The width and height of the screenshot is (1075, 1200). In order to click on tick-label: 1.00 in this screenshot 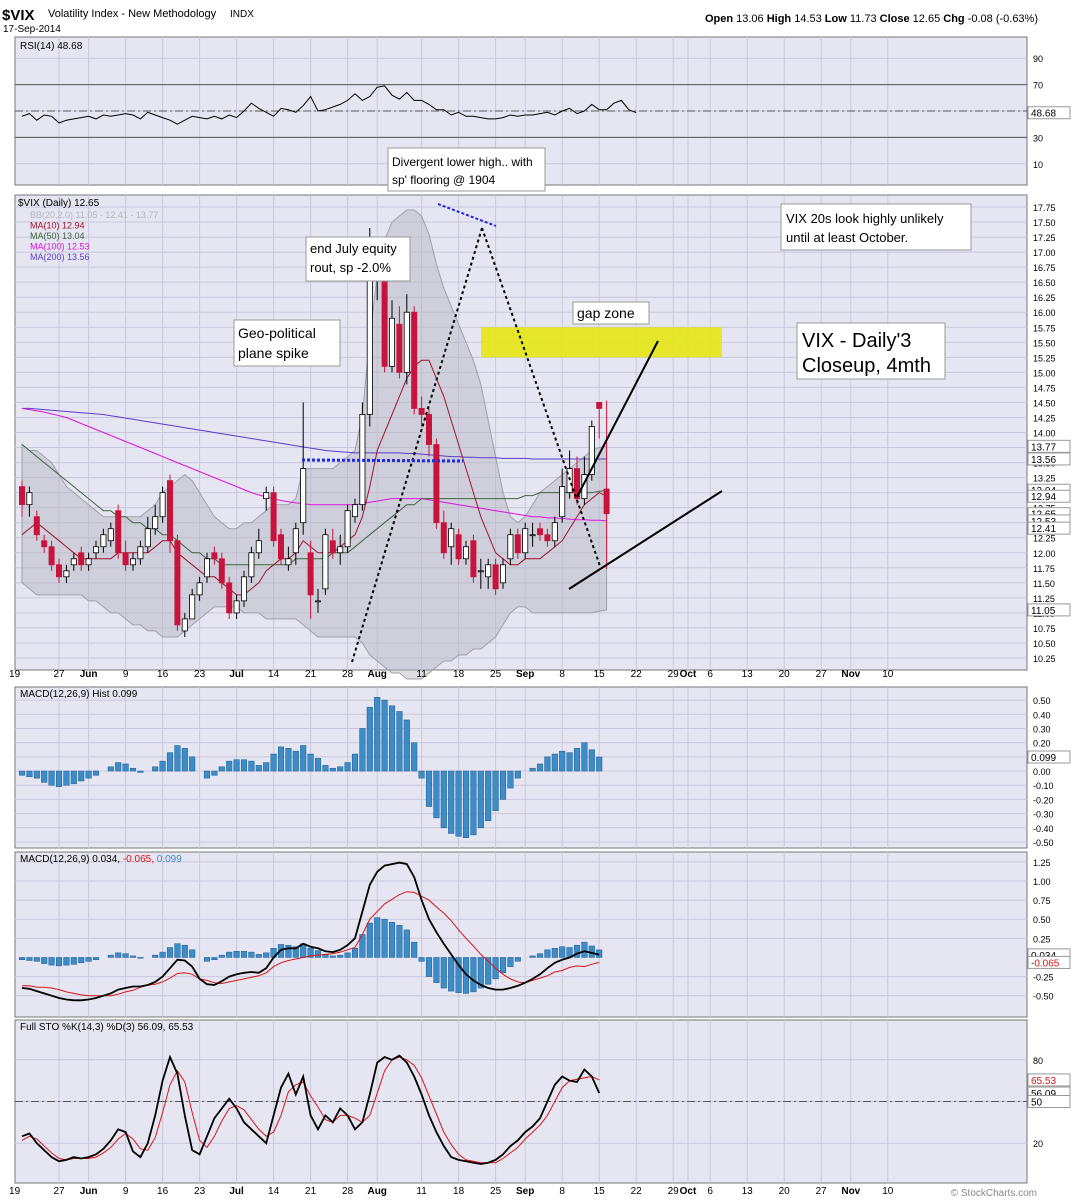, I will do `click(1042, 882)`.